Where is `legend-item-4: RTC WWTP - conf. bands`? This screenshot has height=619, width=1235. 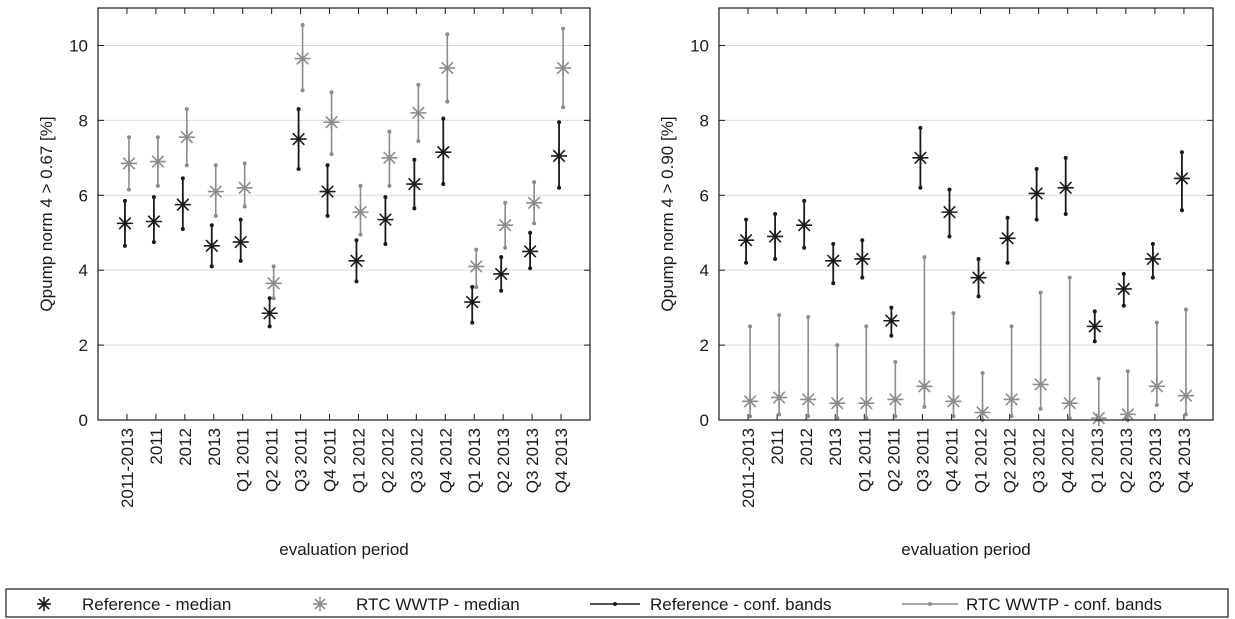 legend-item-4: RTC WWTP - conf. bands is located at coordinates (1032, 604).